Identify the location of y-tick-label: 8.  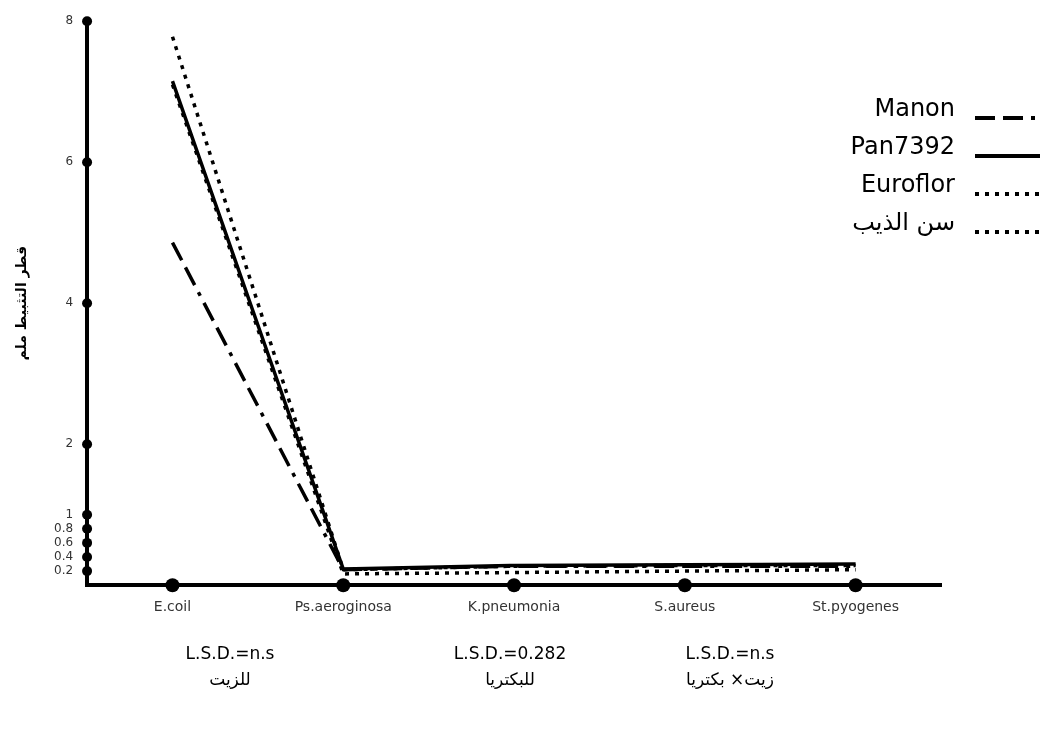
(69, 20).